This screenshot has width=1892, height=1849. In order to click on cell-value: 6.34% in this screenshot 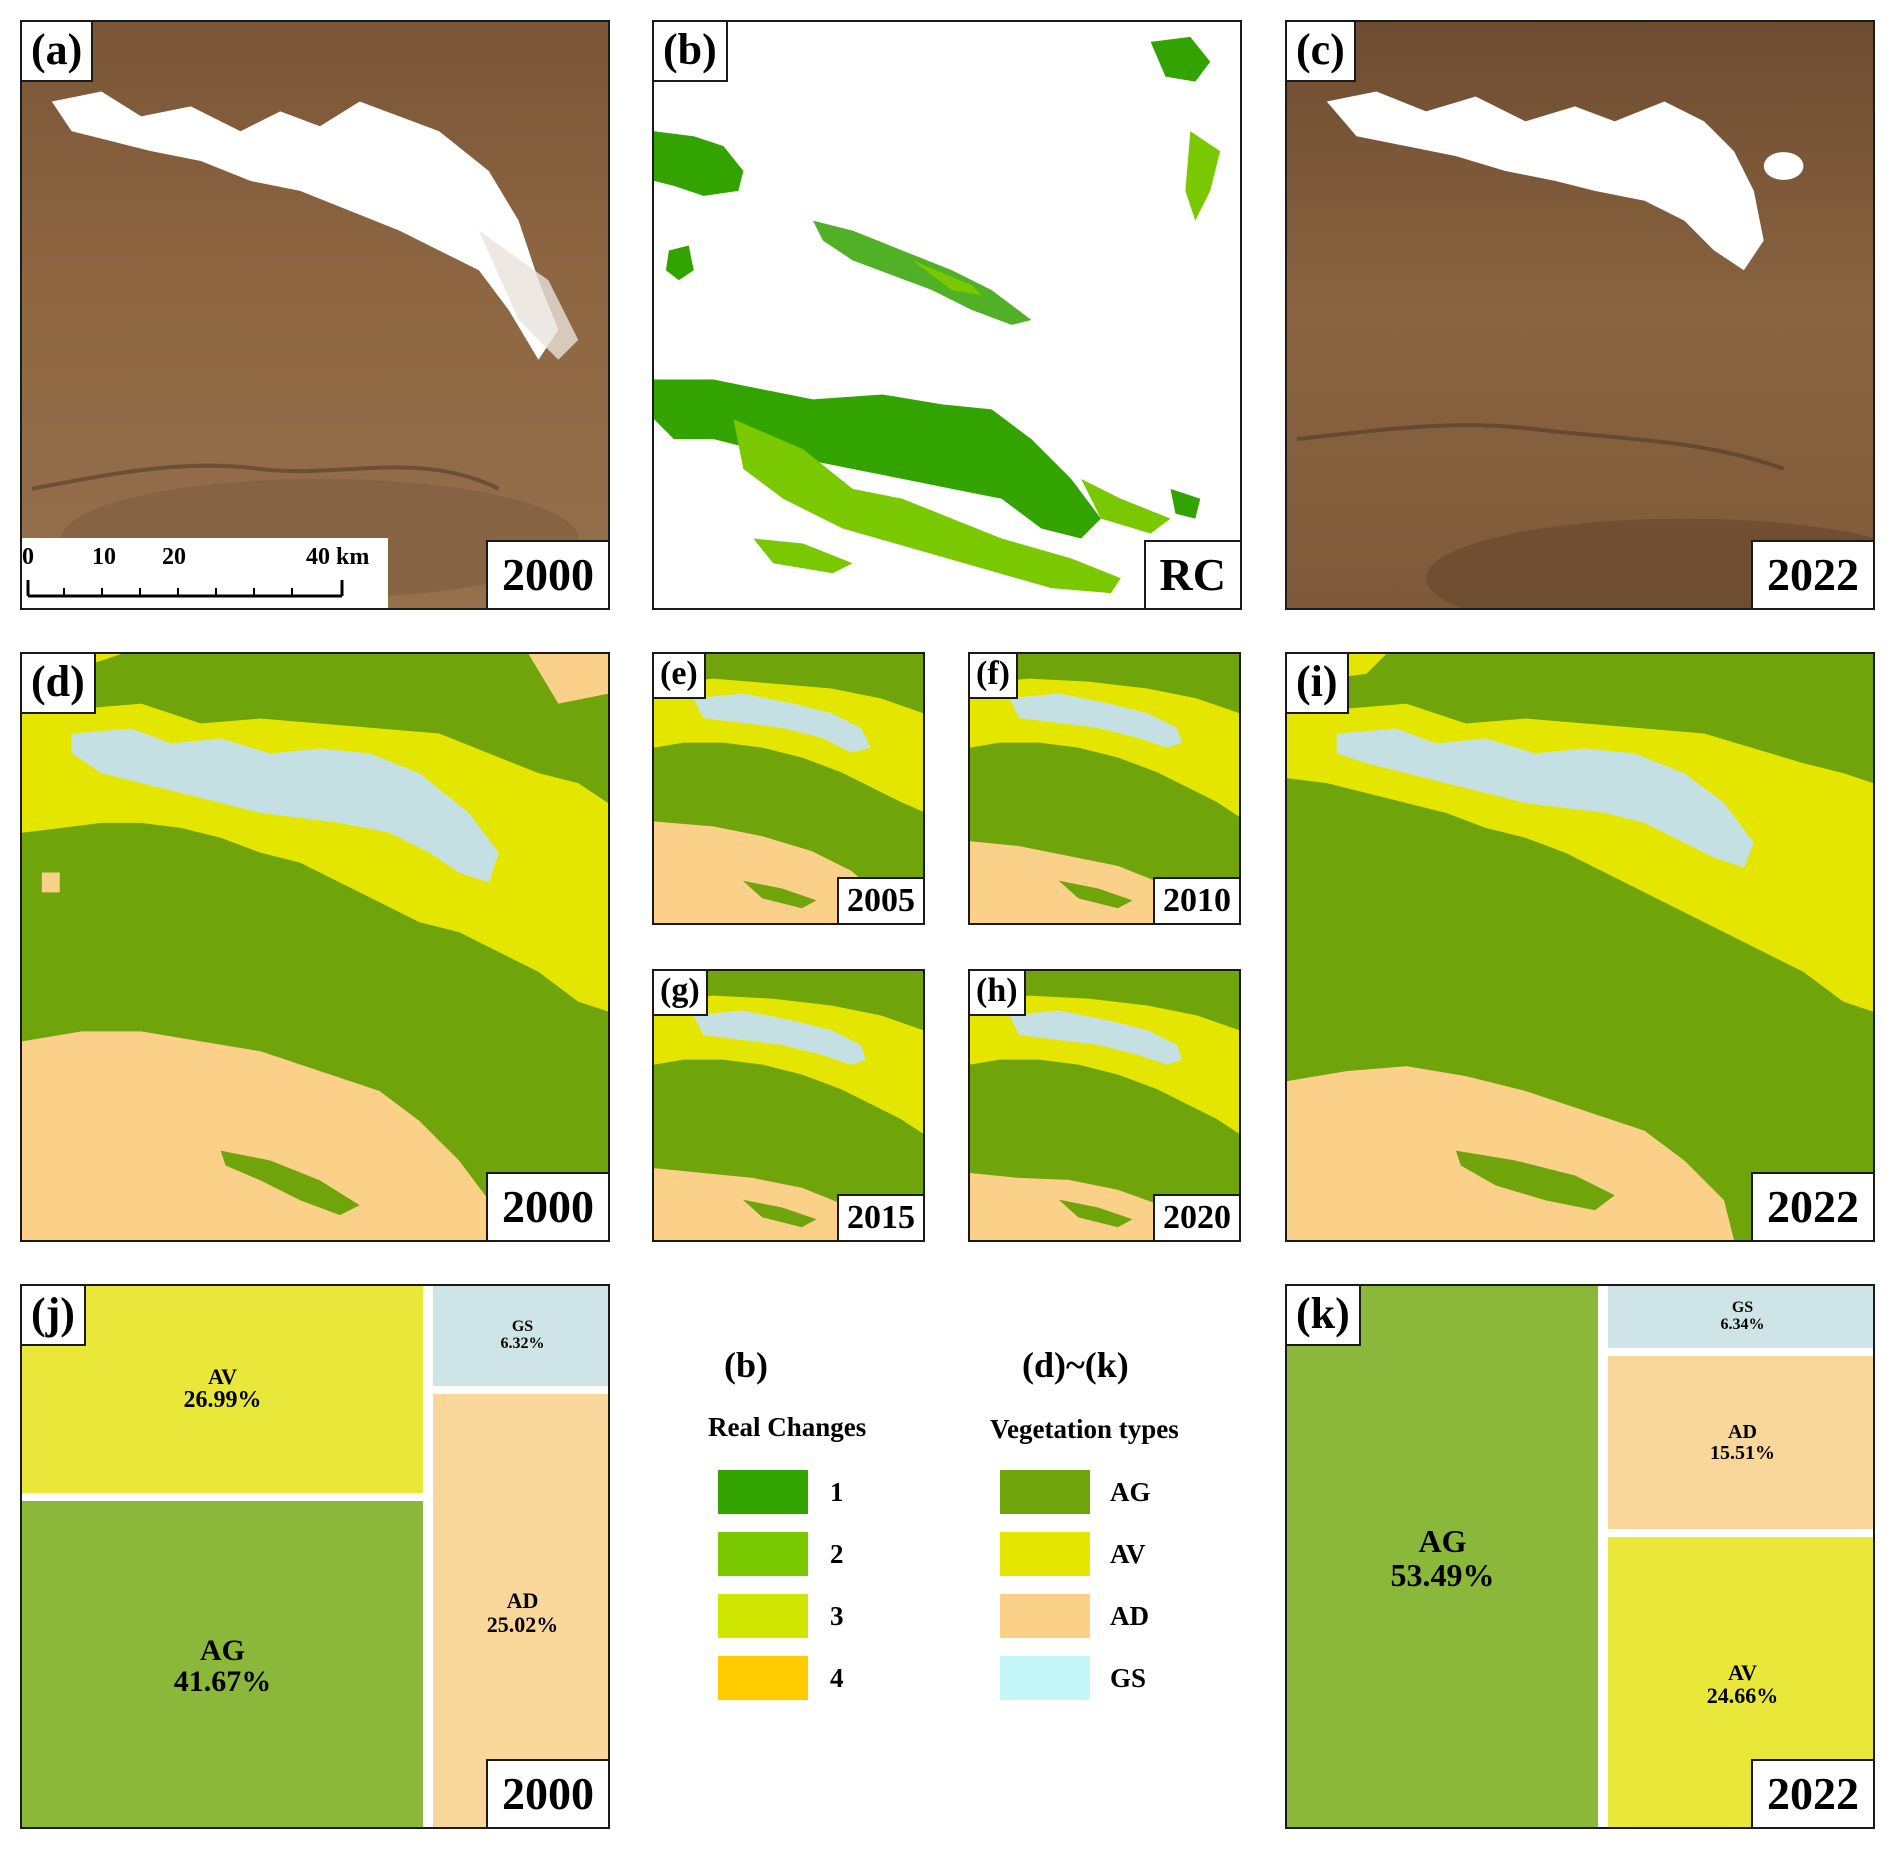, I will do `click(1742, 1324)`.